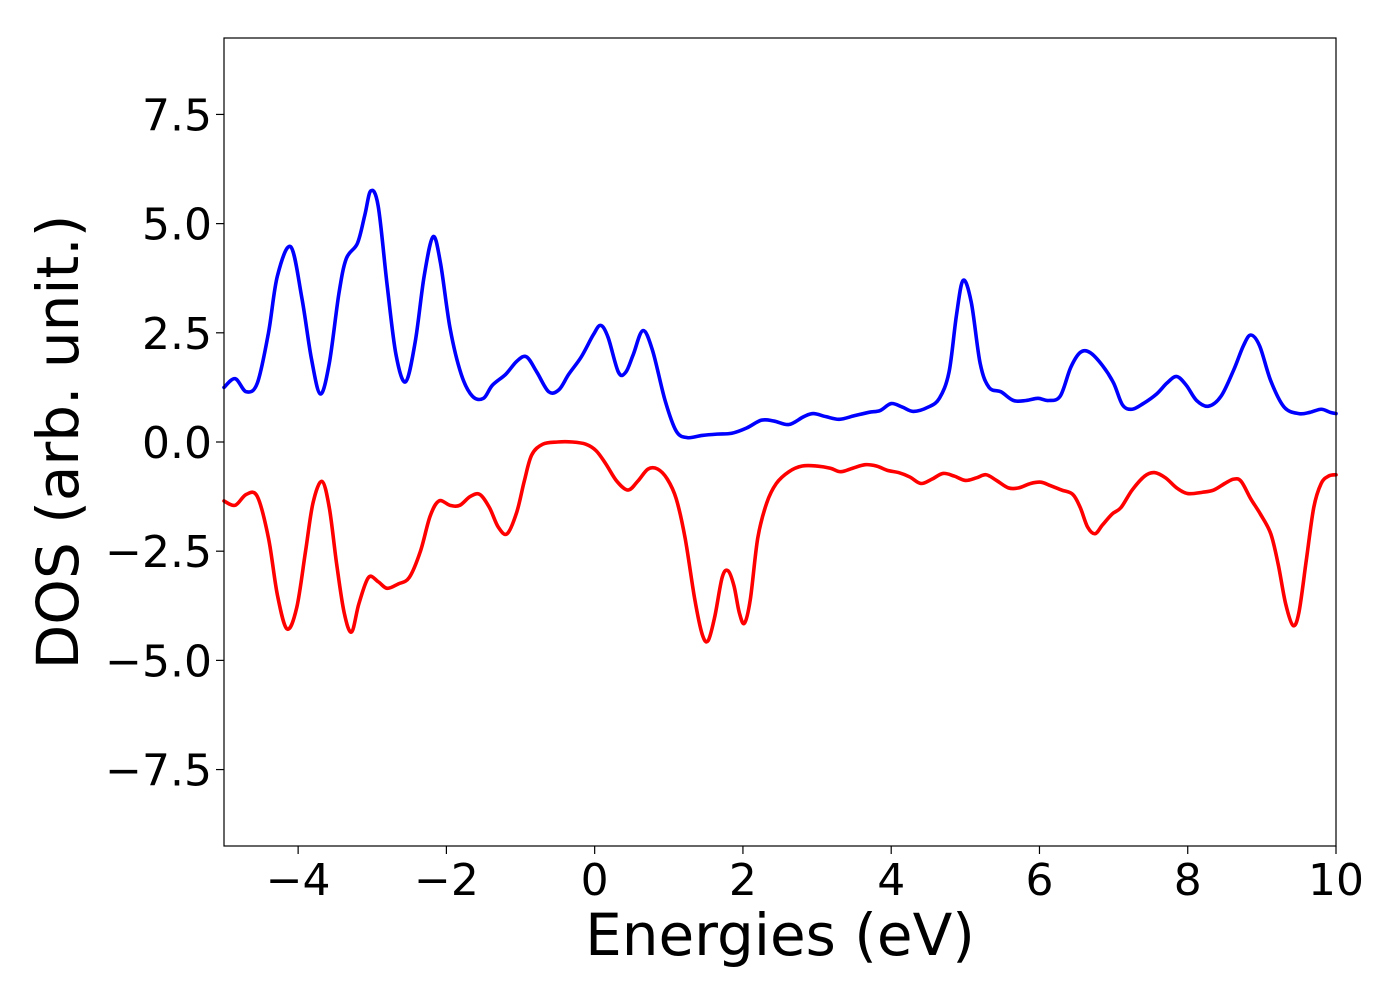 This screenshot has height=1000, width=1400. What do you see at coordinates (1336, 880) in the screenshot?
I see `x-tick-label: 10` at bounding box center [1336, 880].